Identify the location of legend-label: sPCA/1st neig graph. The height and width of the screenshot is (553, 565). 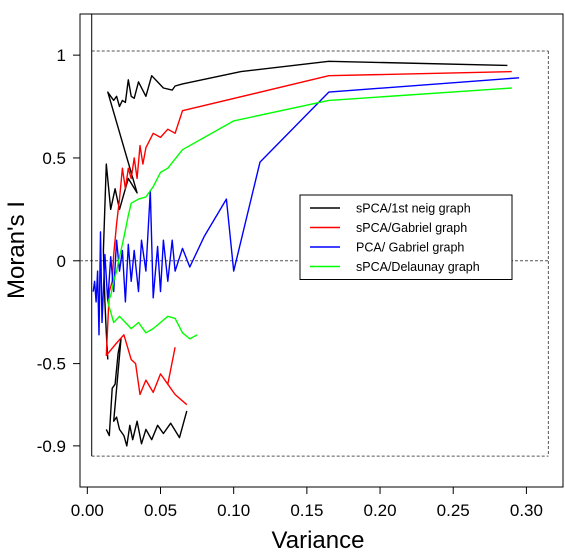
(413, 209).